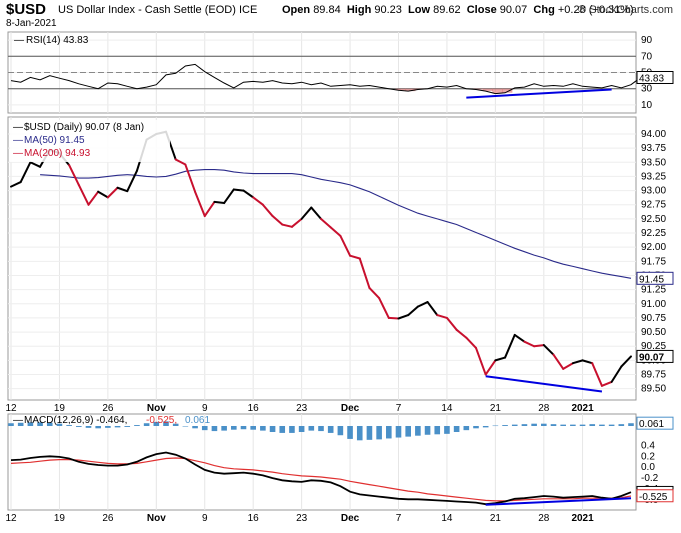  Describe the element at coordinates (31, 23) in the screenshot. I see `chart-date: 8-Jan-2021` at that location.